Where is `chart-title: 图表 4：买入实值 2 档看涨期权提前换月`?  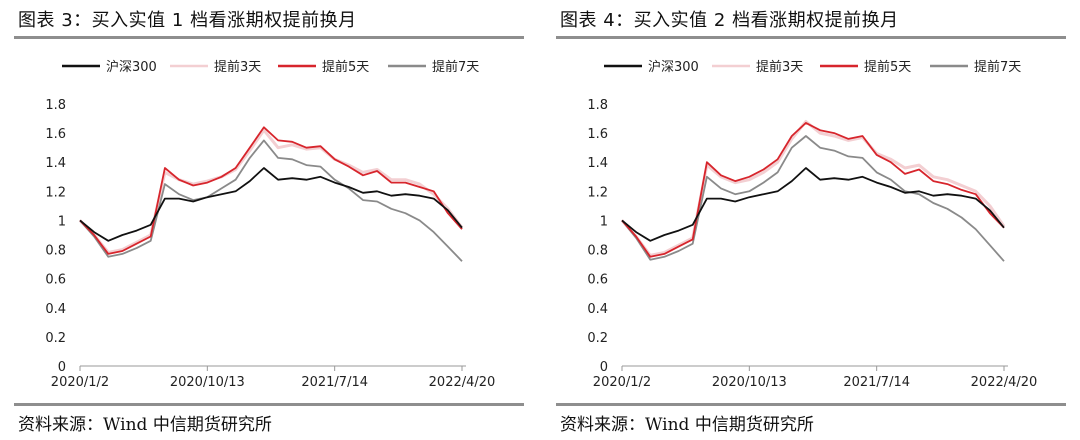
chart-title: 图表 4：买入实值 2 档看涨期权提前换月 is located at coordinates (729, 20).